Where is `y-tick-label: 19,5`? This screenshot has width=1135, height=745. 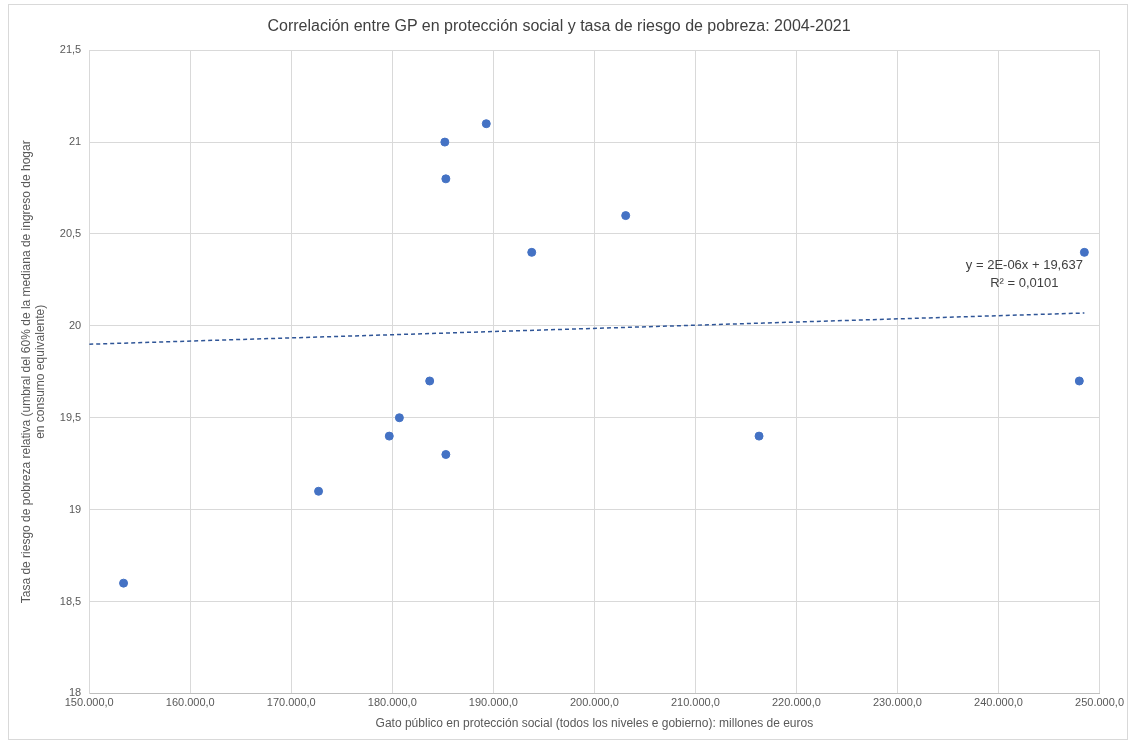 y-tick-label: 19,5 is located at coordinates (70, 416).